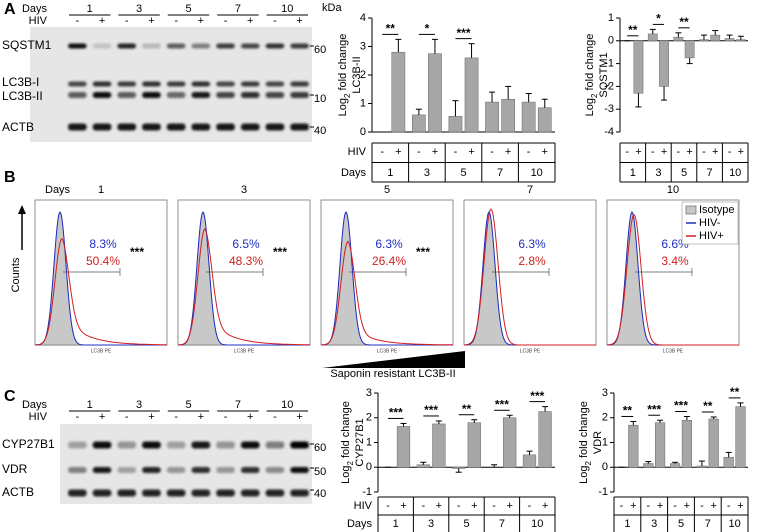 The image size is (760, 532). What do you see at coordinates (392, 374) in the screenshot?
I see `gradient-label: Saponin resistant LC3B-II` at bounding box center [392, 374].